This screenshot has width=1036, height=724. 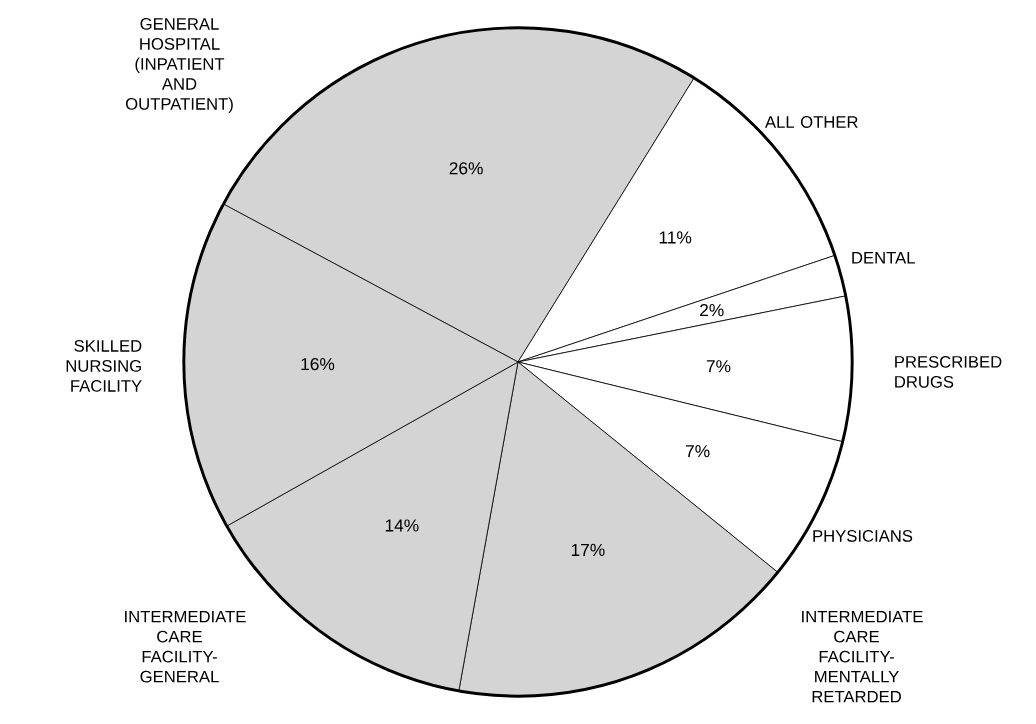 I want to click on slice-label: INTERMEDIATE CARE FACILITY-GENERAL, so click(x=185, y=646).